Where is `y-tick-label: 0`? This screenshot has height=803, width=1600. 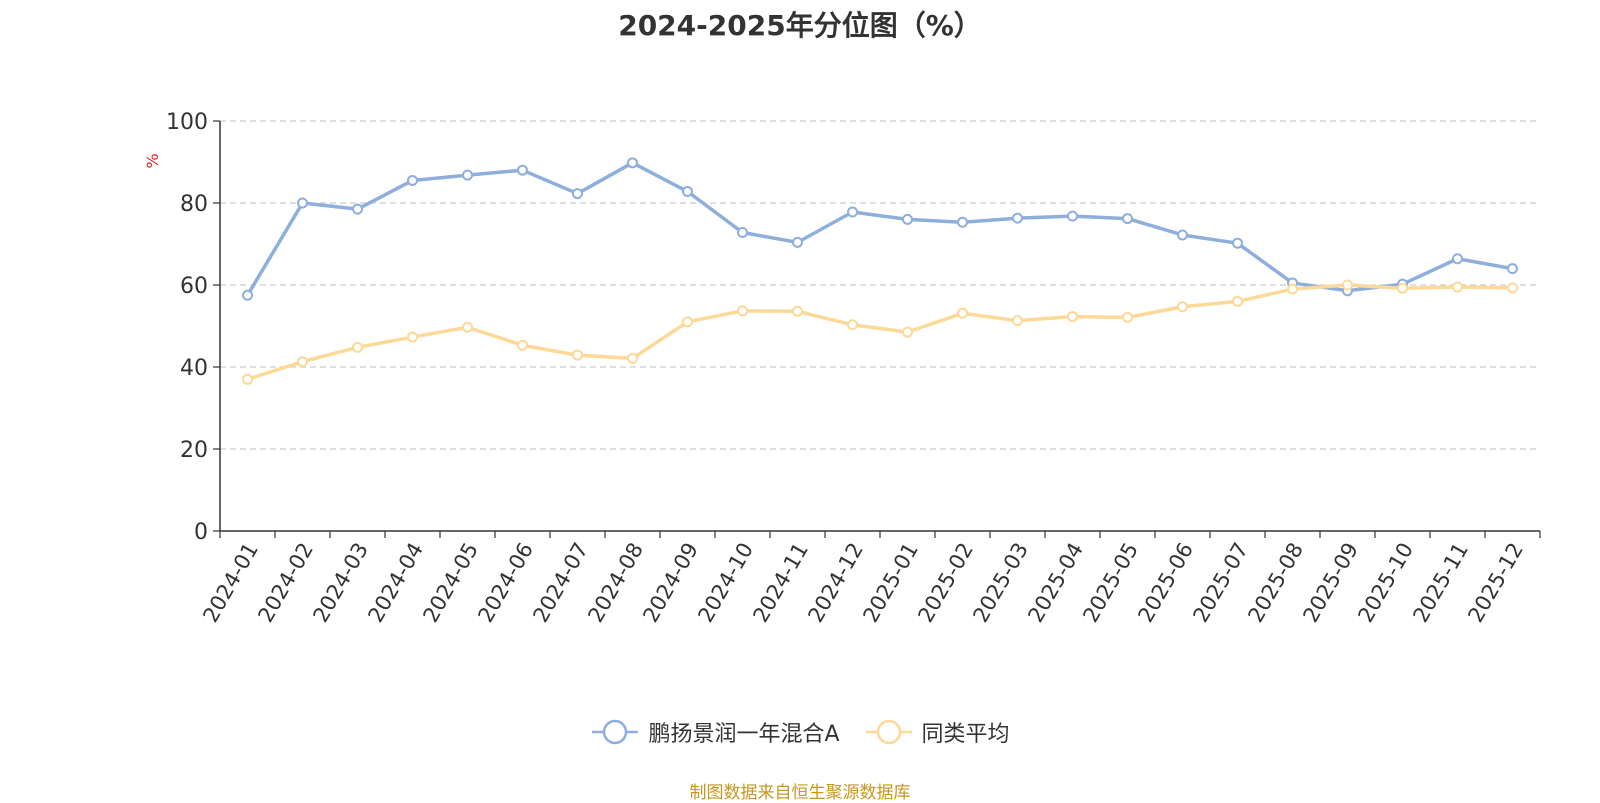 y-tick-label: 0 is located at coordinates (201, 532).